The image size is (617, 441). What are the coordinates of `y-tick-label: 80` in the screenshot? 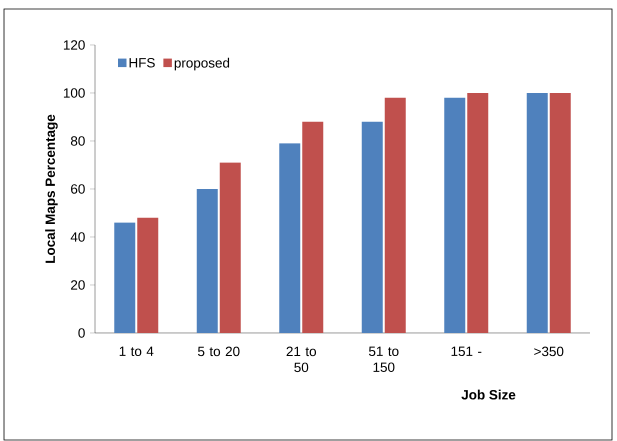 It's located at (77, 141).